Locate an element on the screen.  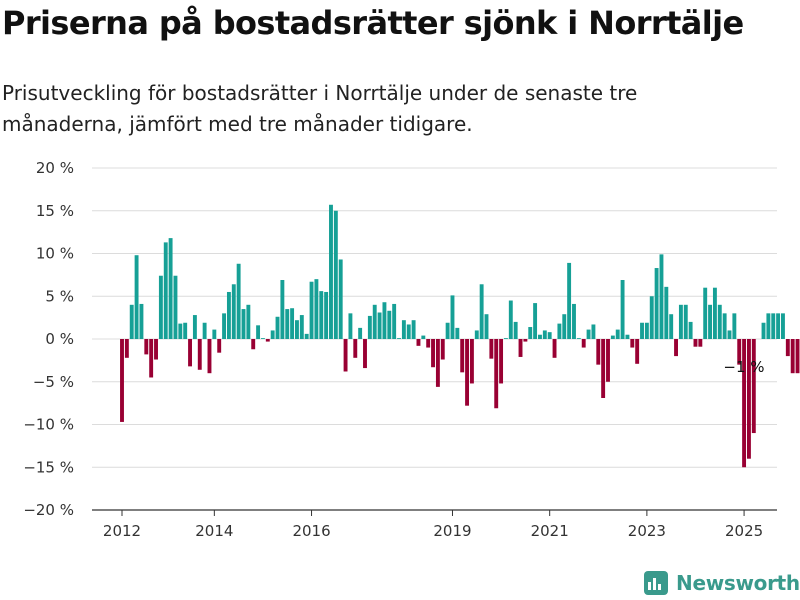
y-tick-label: −20 % is located at coordinates (48, 510).